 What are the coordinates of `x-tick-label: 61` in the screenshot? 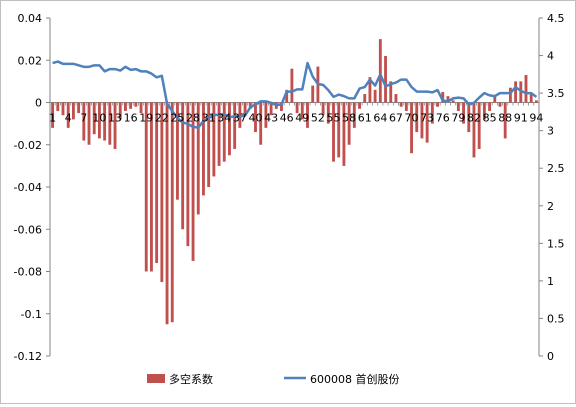 It's located at (365, 118).